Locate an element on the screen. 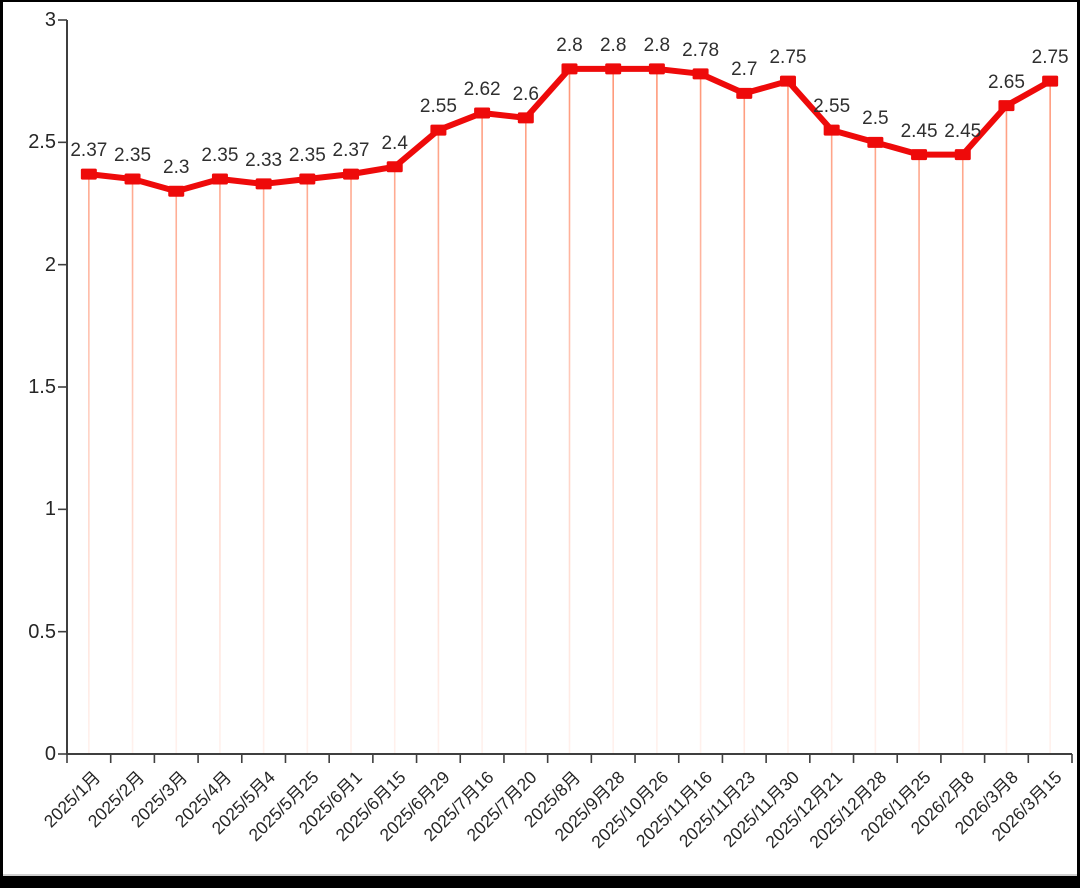 The image size is (1080, 888). value-label: 2.4 is located at coordinates (394, 143).